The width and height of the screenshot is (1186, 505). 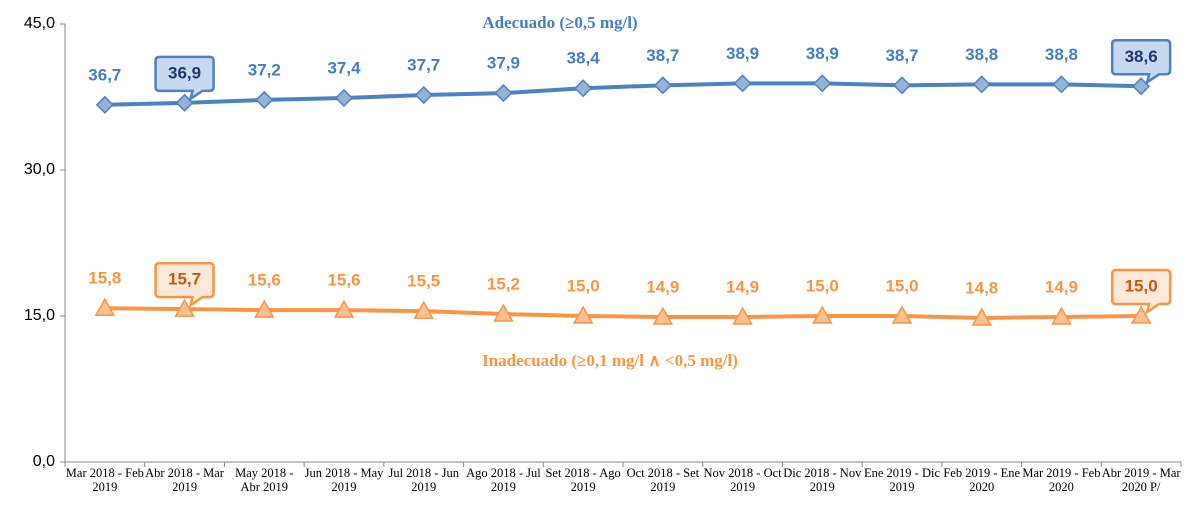 I want to click on data-label: 36,7, so click(x=104, y=74).